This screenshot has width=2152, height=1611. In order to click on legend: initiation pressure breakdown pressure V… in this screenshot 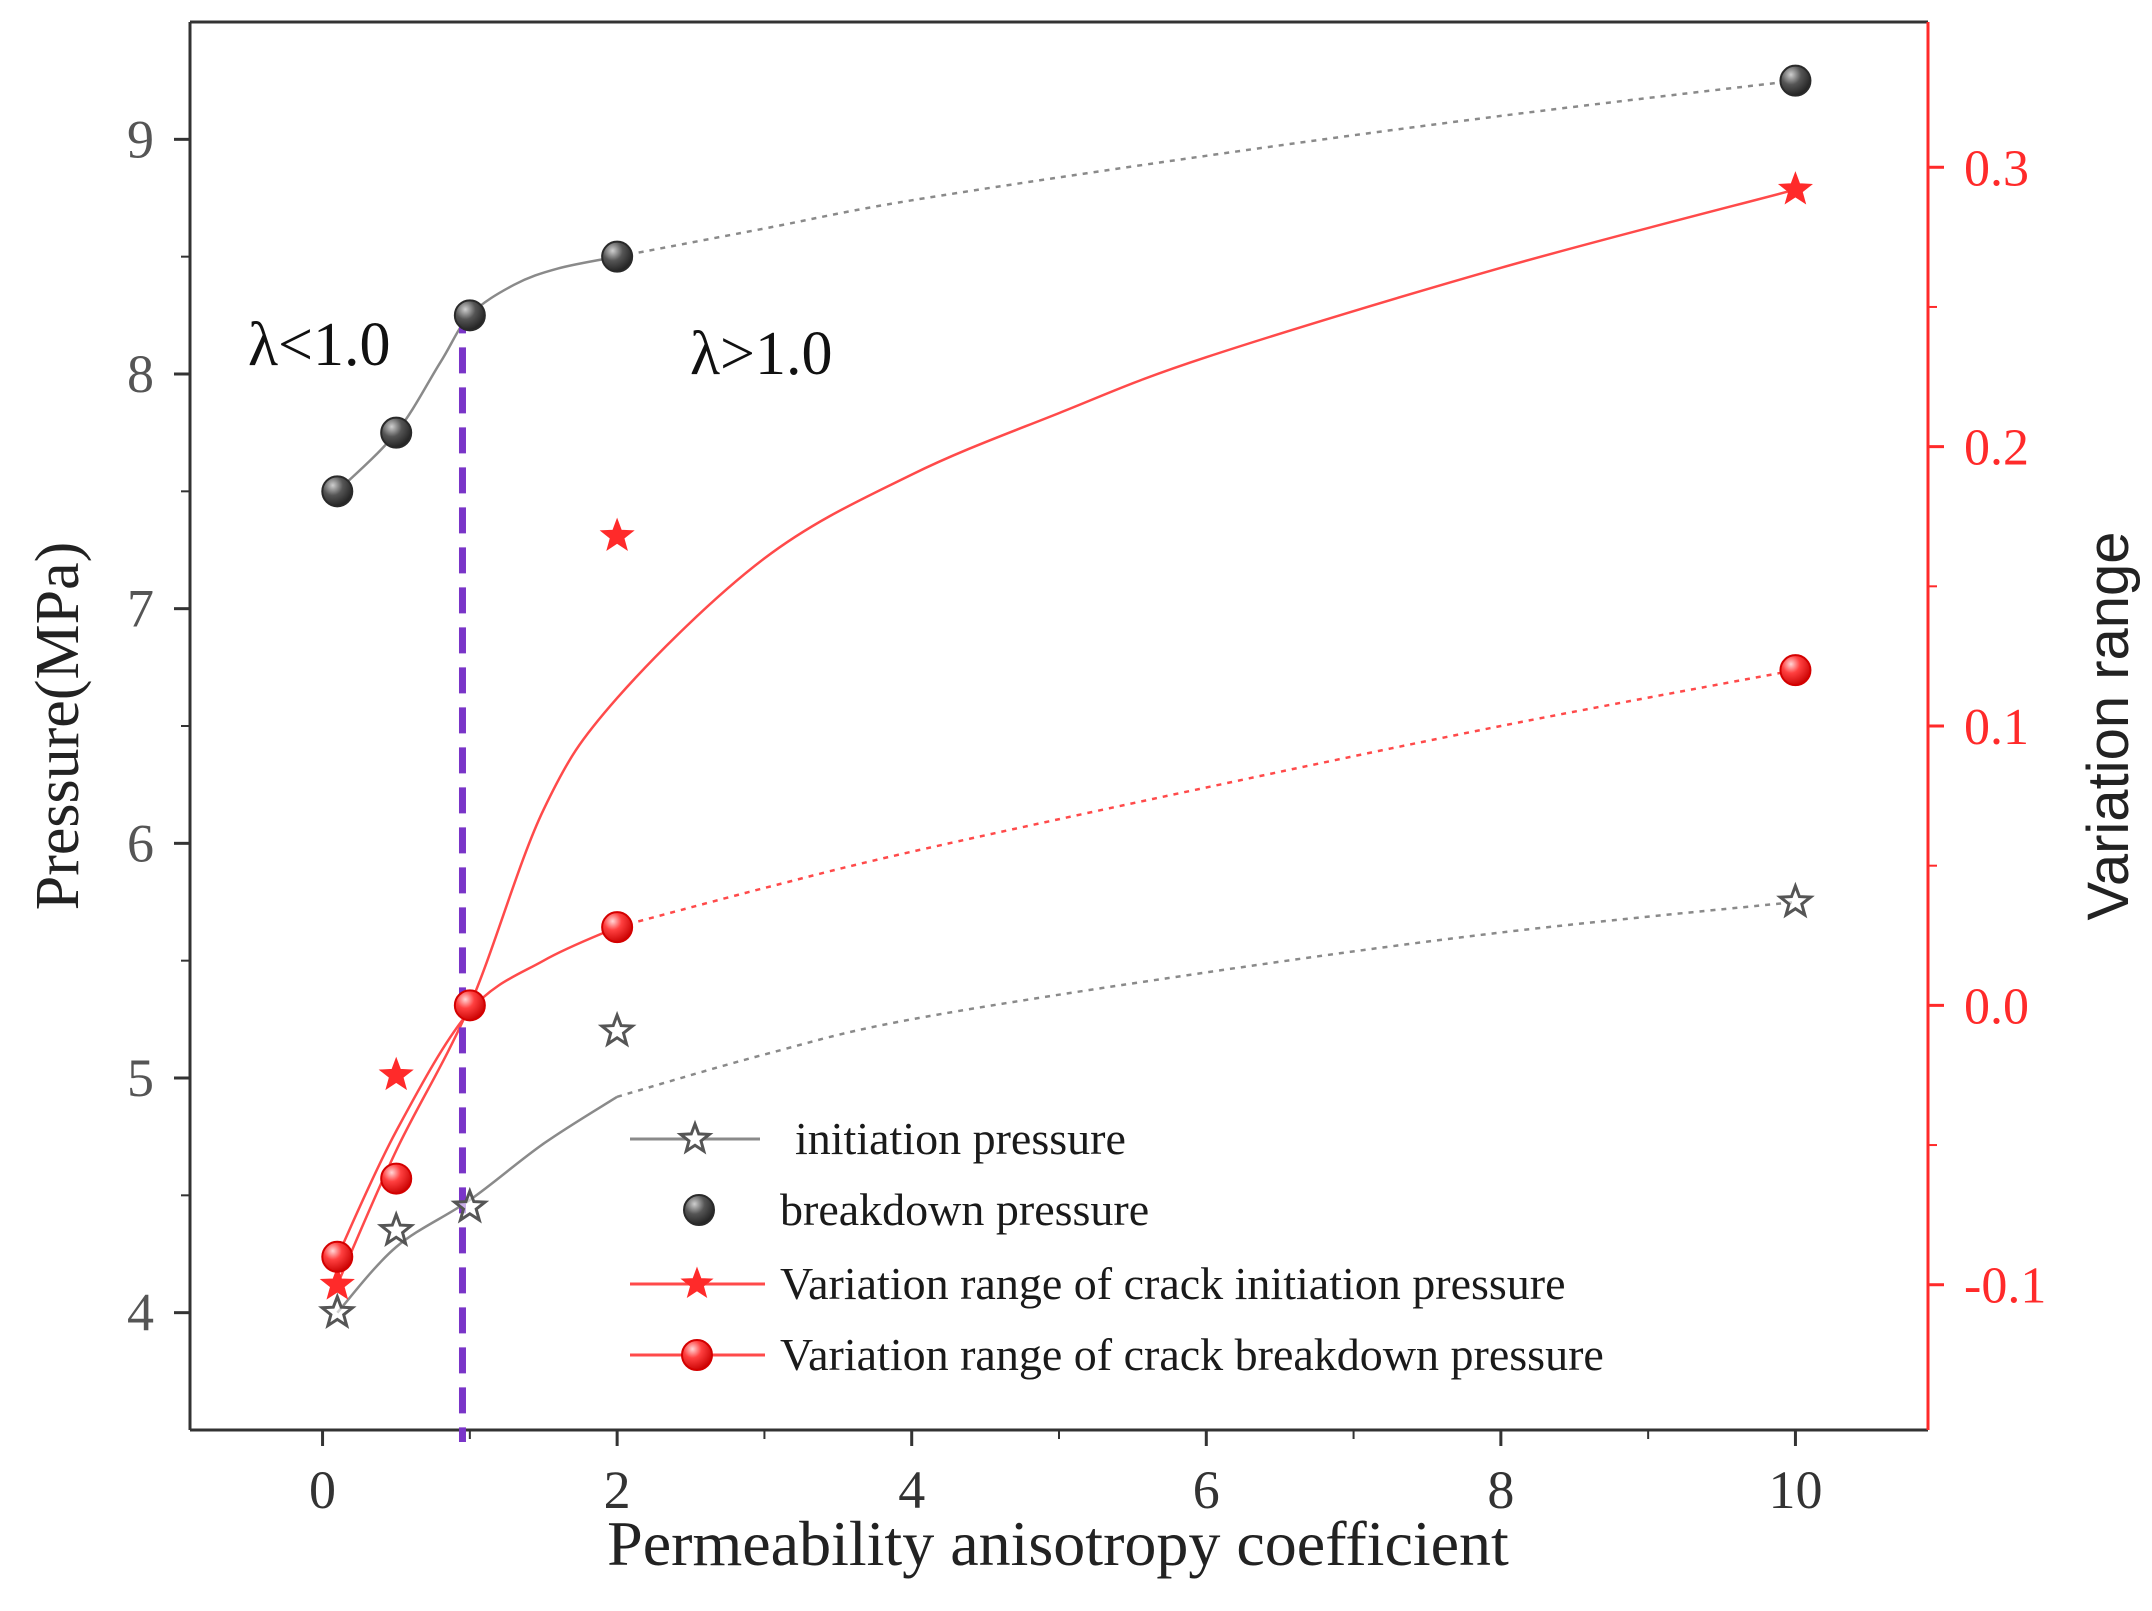, I will do `click(1117, 1246)`.